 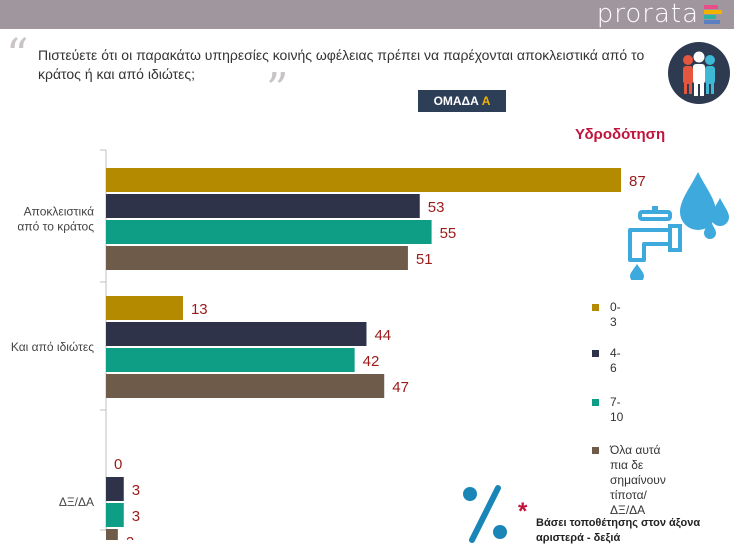 I want to click on category-label: Αποκλειστικά, so click(x=59, y=212).